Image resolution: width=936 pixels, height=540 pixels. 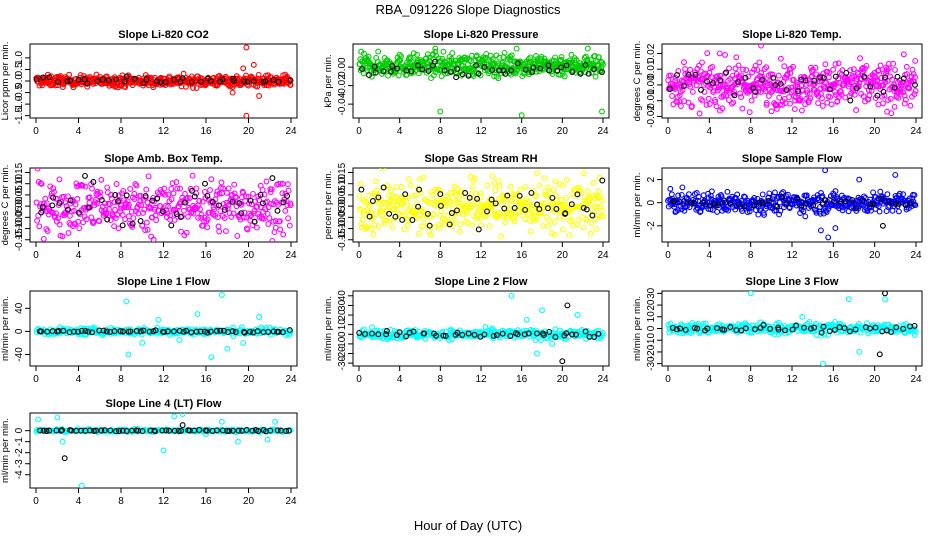 What do you see at coordinates (342, 239) in the screenshot?
I see `y-tick-label: -0.15` at bounding box center [342, 239].